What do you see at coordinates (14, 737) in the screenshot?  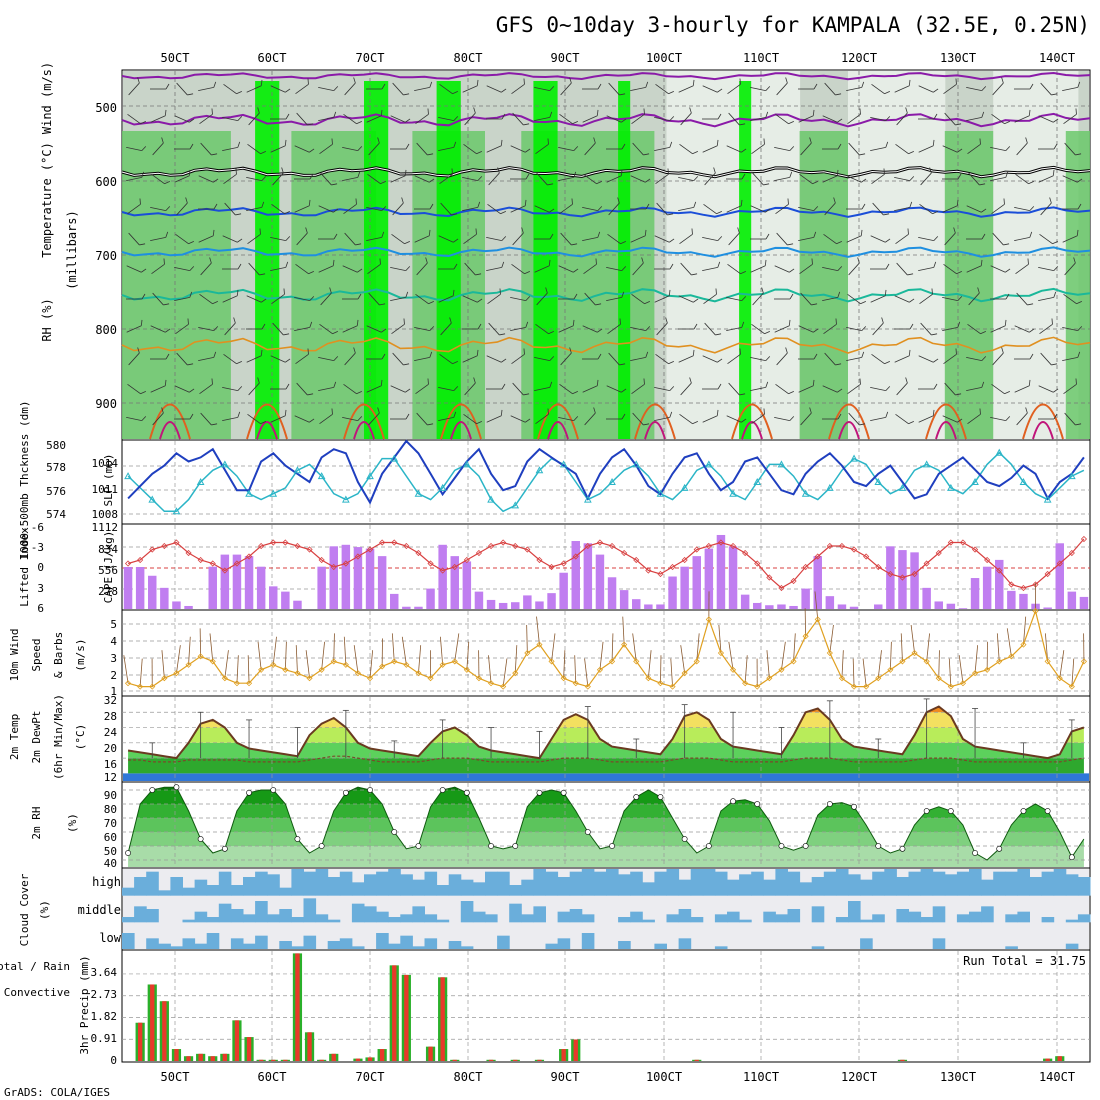 I see `temp2m-label-1: 2m Temp` at bounding box center [14, 737].